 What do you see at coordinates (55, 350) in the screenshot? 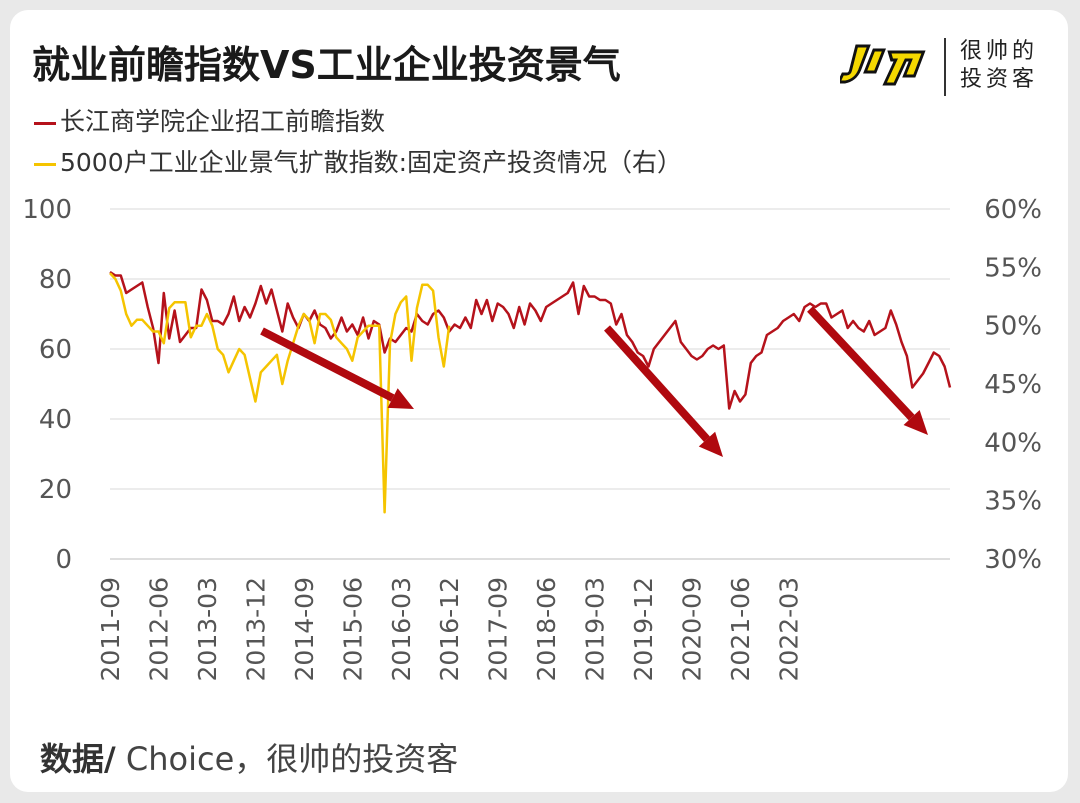
I see `y-left-tick-label: 60` at bounding box center [55, 350].